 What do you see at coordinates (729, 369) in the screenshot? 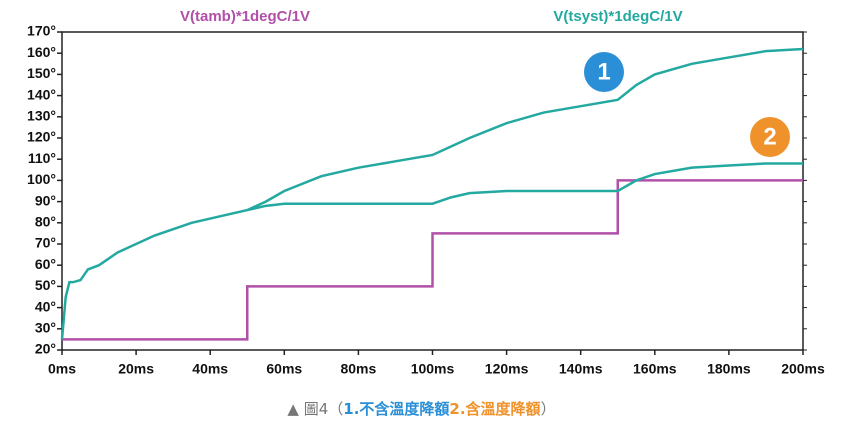
I see `x-tick-label: 180ms` at bounding box center [729, 369].